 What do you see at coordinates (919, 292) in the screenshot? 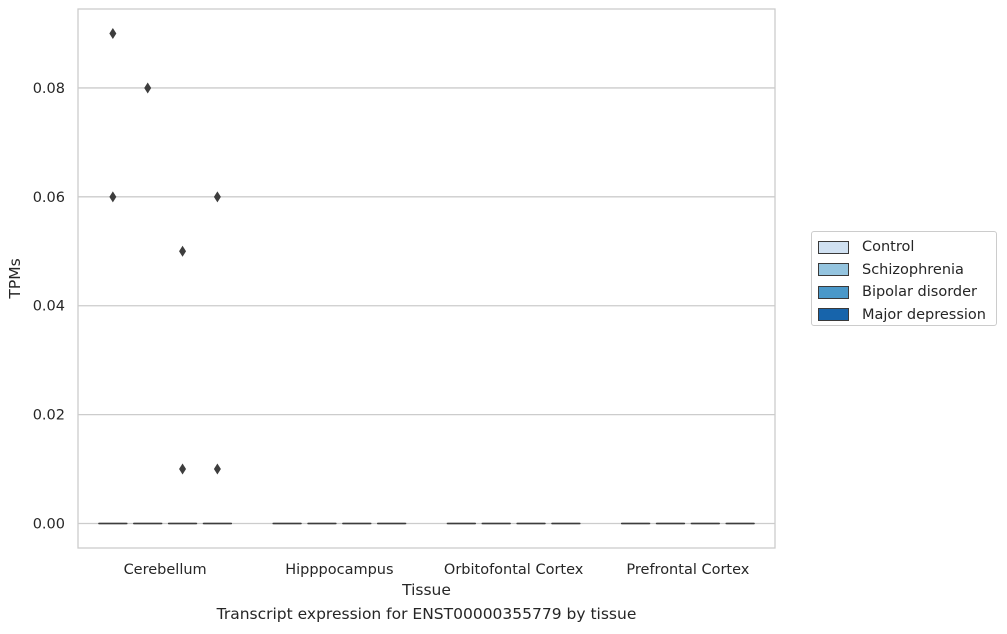
I see `legend-label: Bipolar disorder` at bounding box center [919, 292].